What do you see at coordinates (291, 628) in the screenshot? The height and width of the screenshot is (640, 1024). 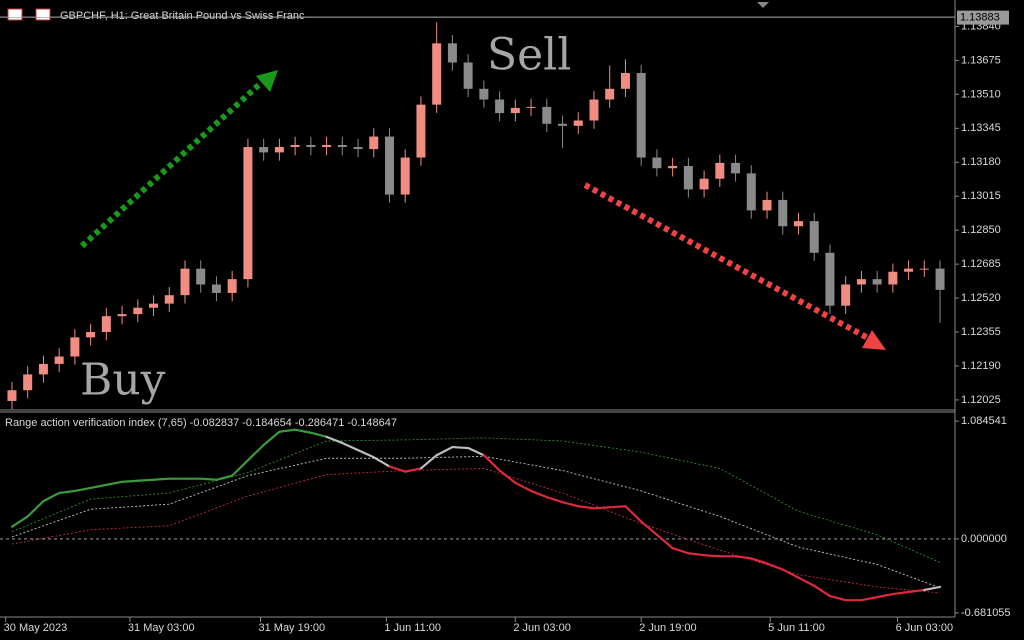 I see `x-tick-label: 31 May 19:00` at bounding box center [291, 628].